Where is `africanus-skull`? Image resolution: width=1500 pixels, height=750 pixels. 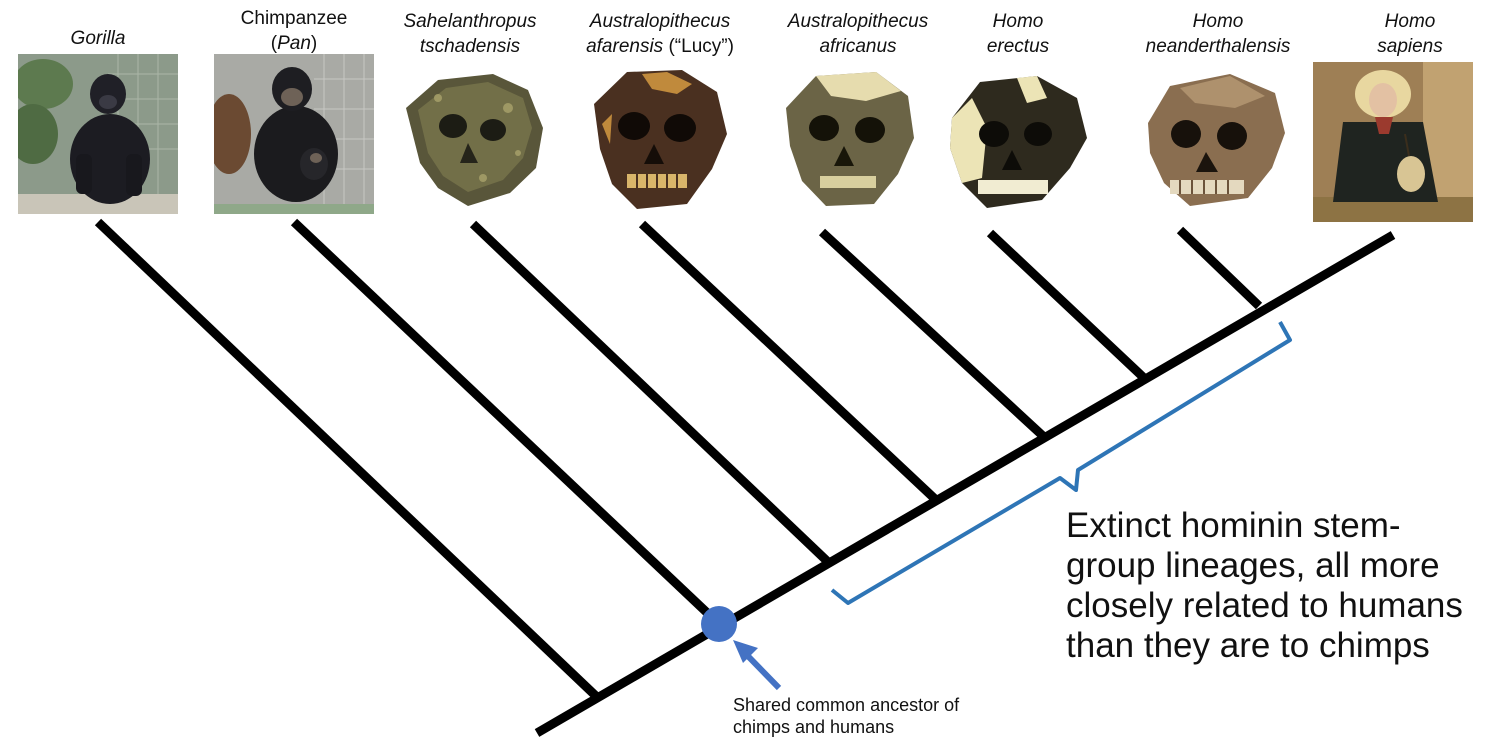 africanus-skull is located at coordinates (847, 139).